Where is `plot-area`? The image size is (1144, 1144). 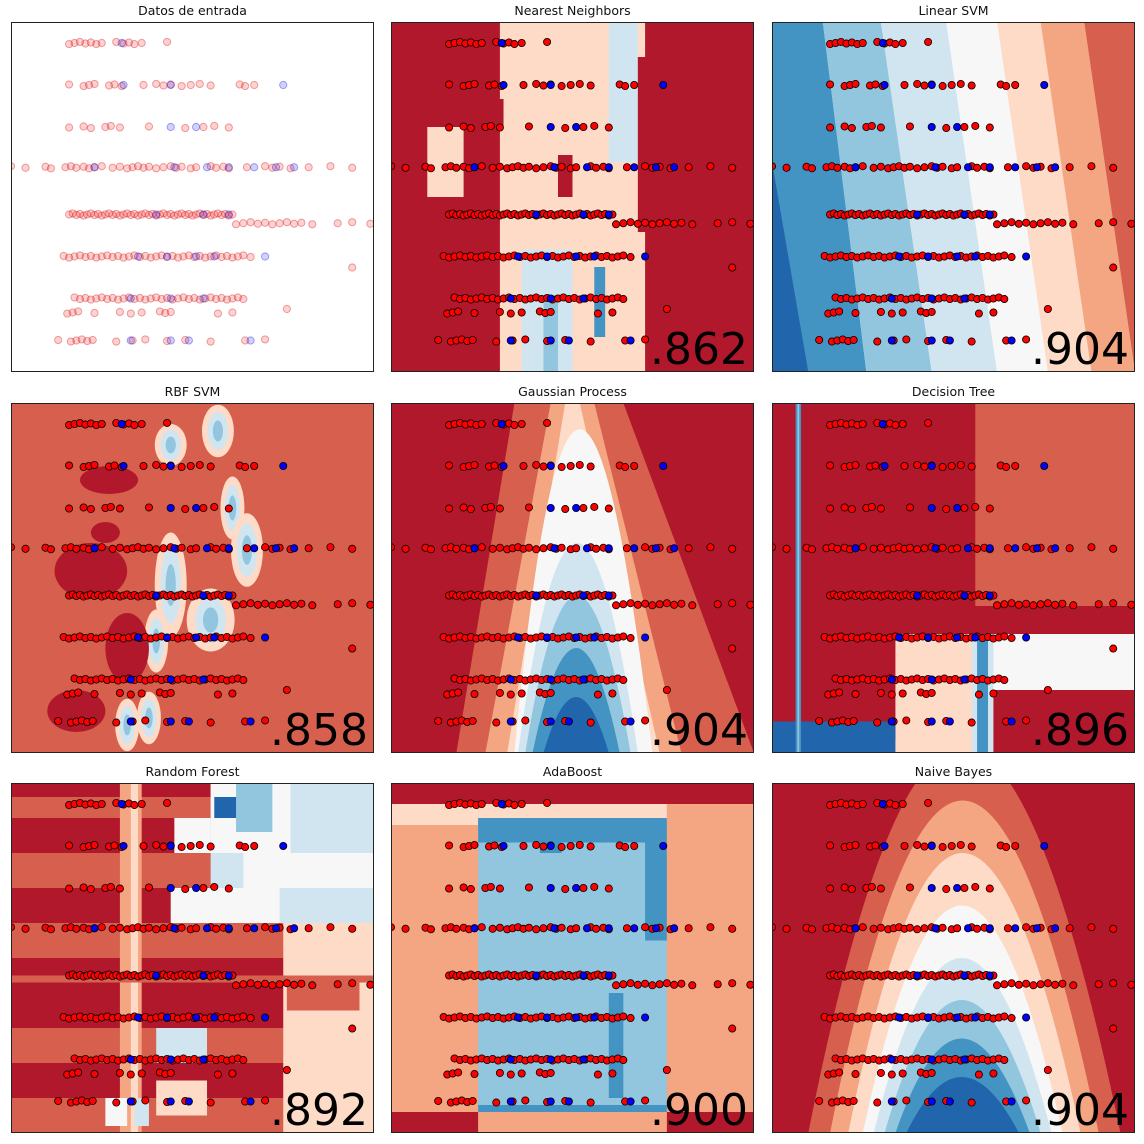 plot-area is located at coordinates (192, 197).